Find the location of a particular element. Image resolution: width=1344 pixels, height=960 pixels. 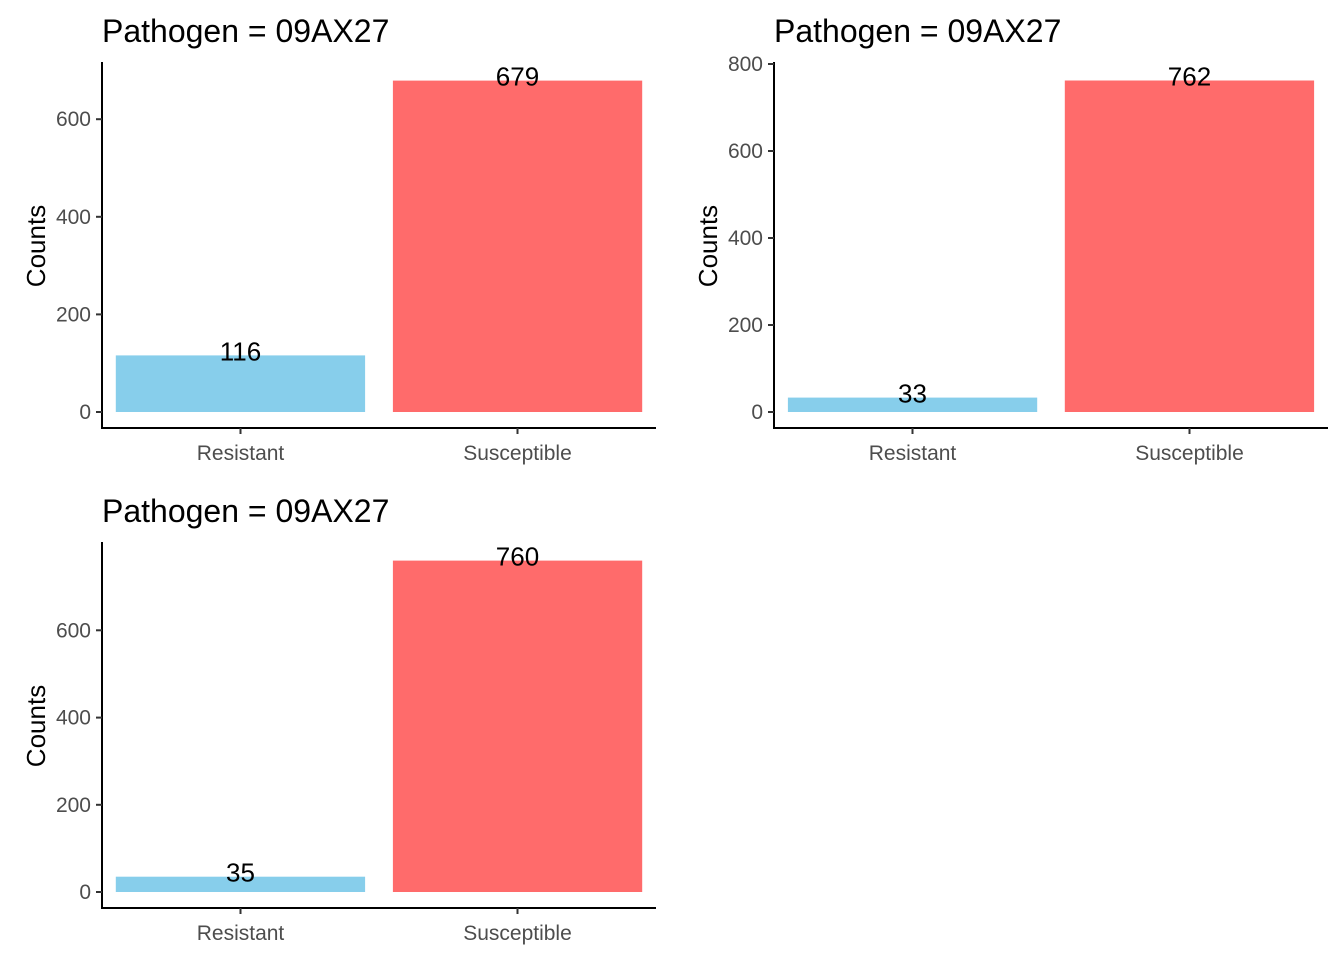

data-label: 760 is located at coordinates (517, 557).